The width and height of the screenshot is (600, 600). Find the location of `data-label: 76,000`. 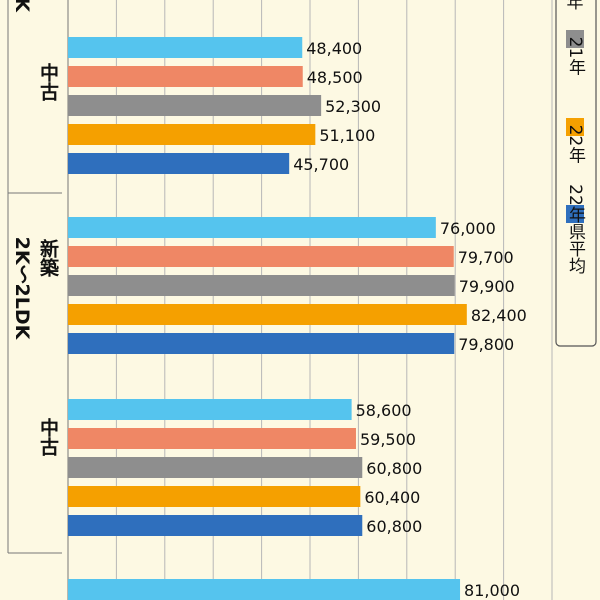

data-label: 76,000 is located at coordinates (468, 228).